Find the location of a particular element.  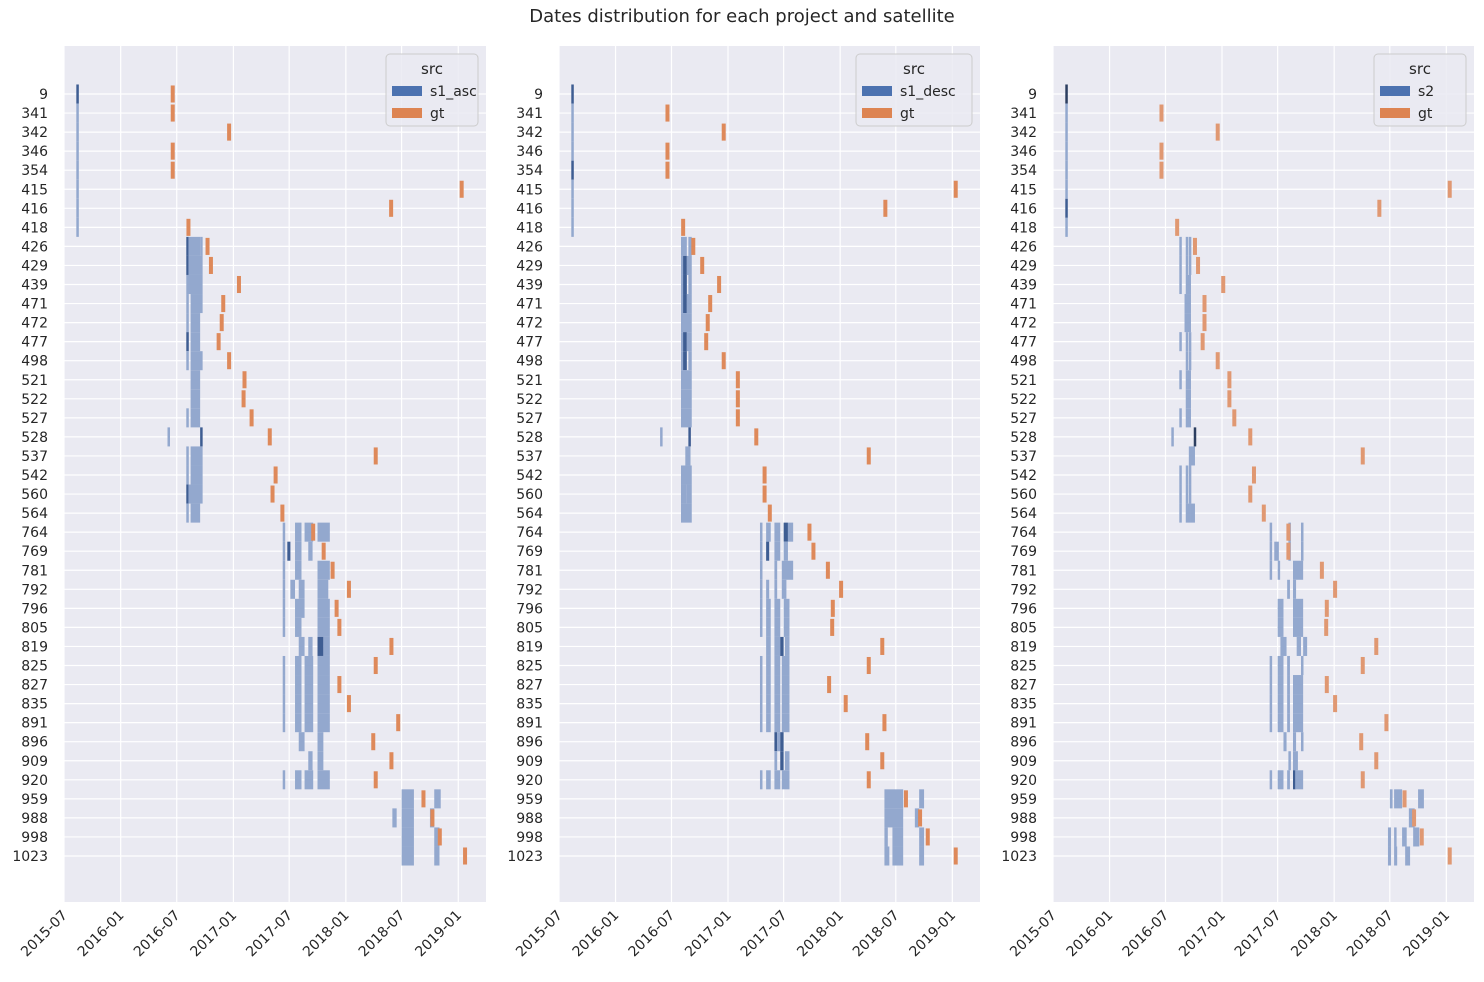

y-tick-label: 896 is located at coordinates (1023, 743).